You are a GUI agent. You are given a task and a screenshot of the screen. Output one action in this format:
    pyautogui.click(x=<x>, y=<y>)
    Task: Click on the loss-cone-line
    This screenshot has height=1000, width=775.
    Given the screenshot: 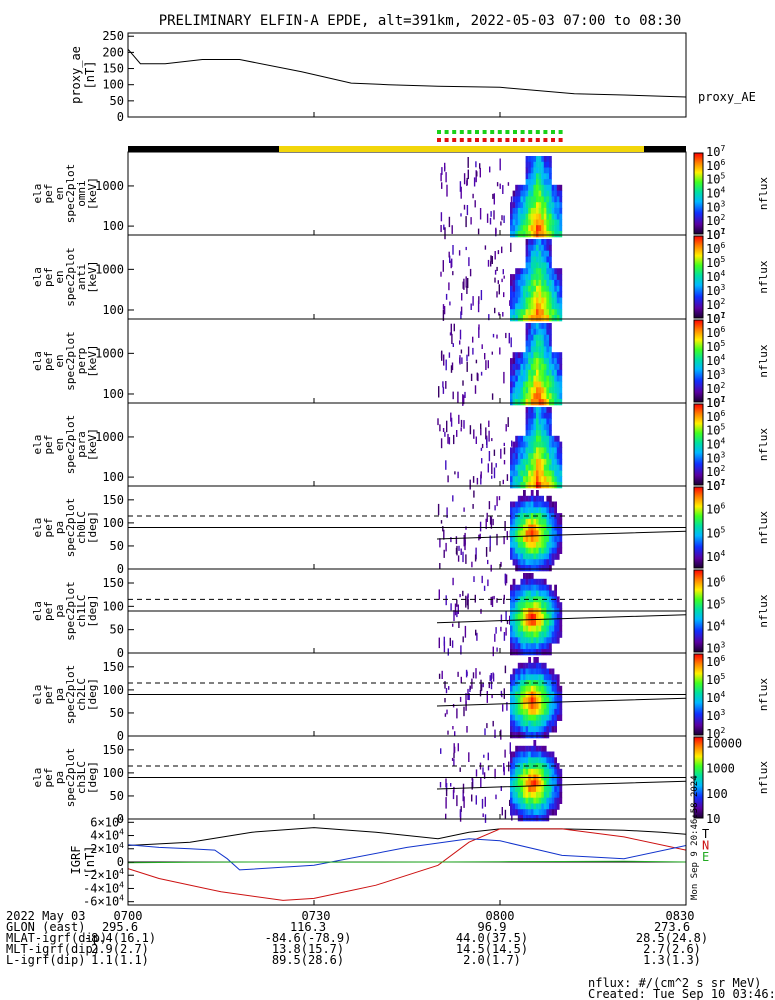 What is the action you would take?
    pyautogui.click(x=561, y=619)
    